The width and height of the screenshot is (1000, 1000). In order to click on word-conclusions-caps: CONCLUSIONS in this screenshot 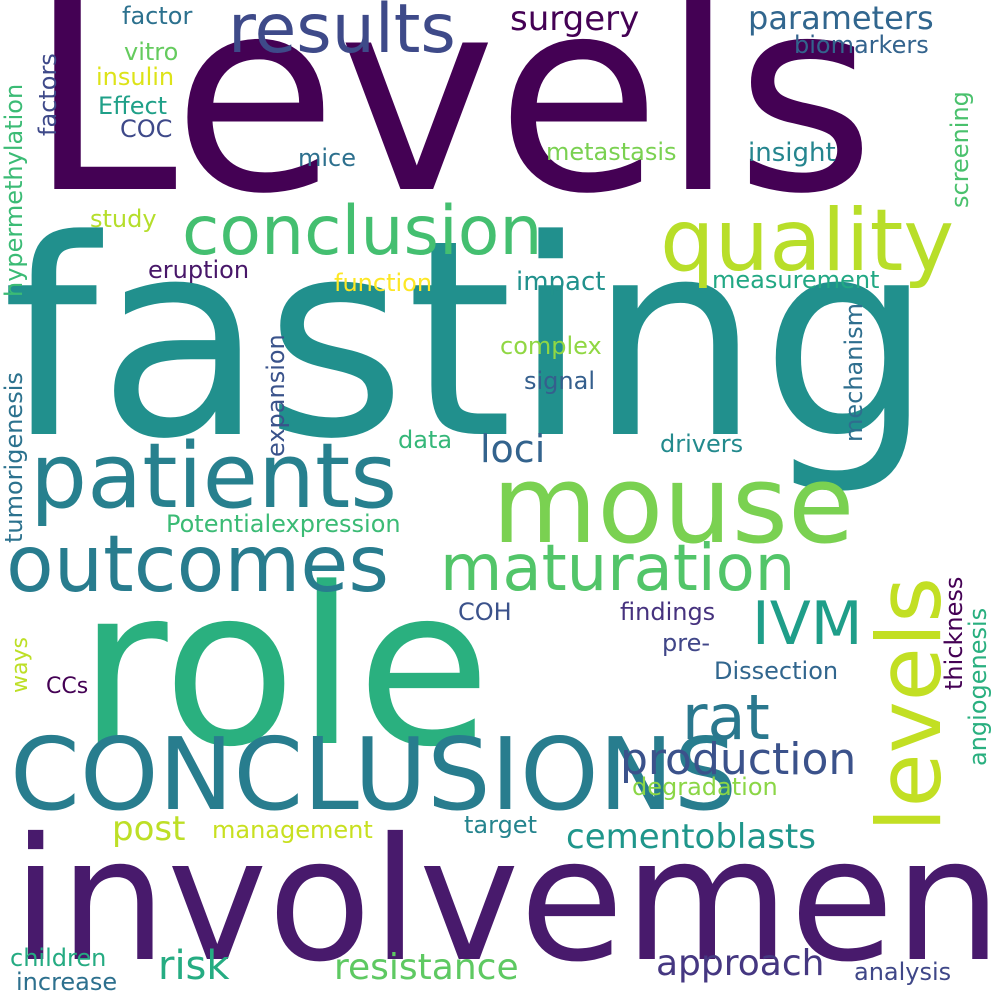, I will do `click(374, 774)`.